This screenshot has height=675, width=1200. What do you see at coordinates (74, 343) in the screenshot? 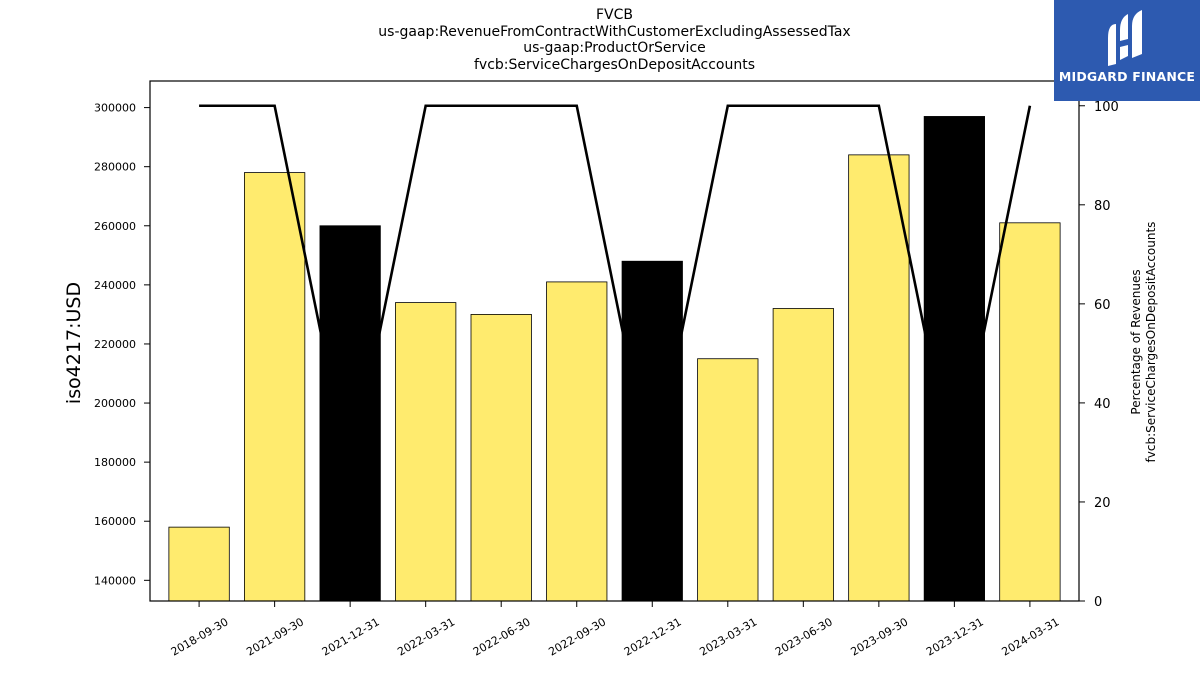
I see `y-axis-label: iso4217:USD` at bounding box center [74, 343].